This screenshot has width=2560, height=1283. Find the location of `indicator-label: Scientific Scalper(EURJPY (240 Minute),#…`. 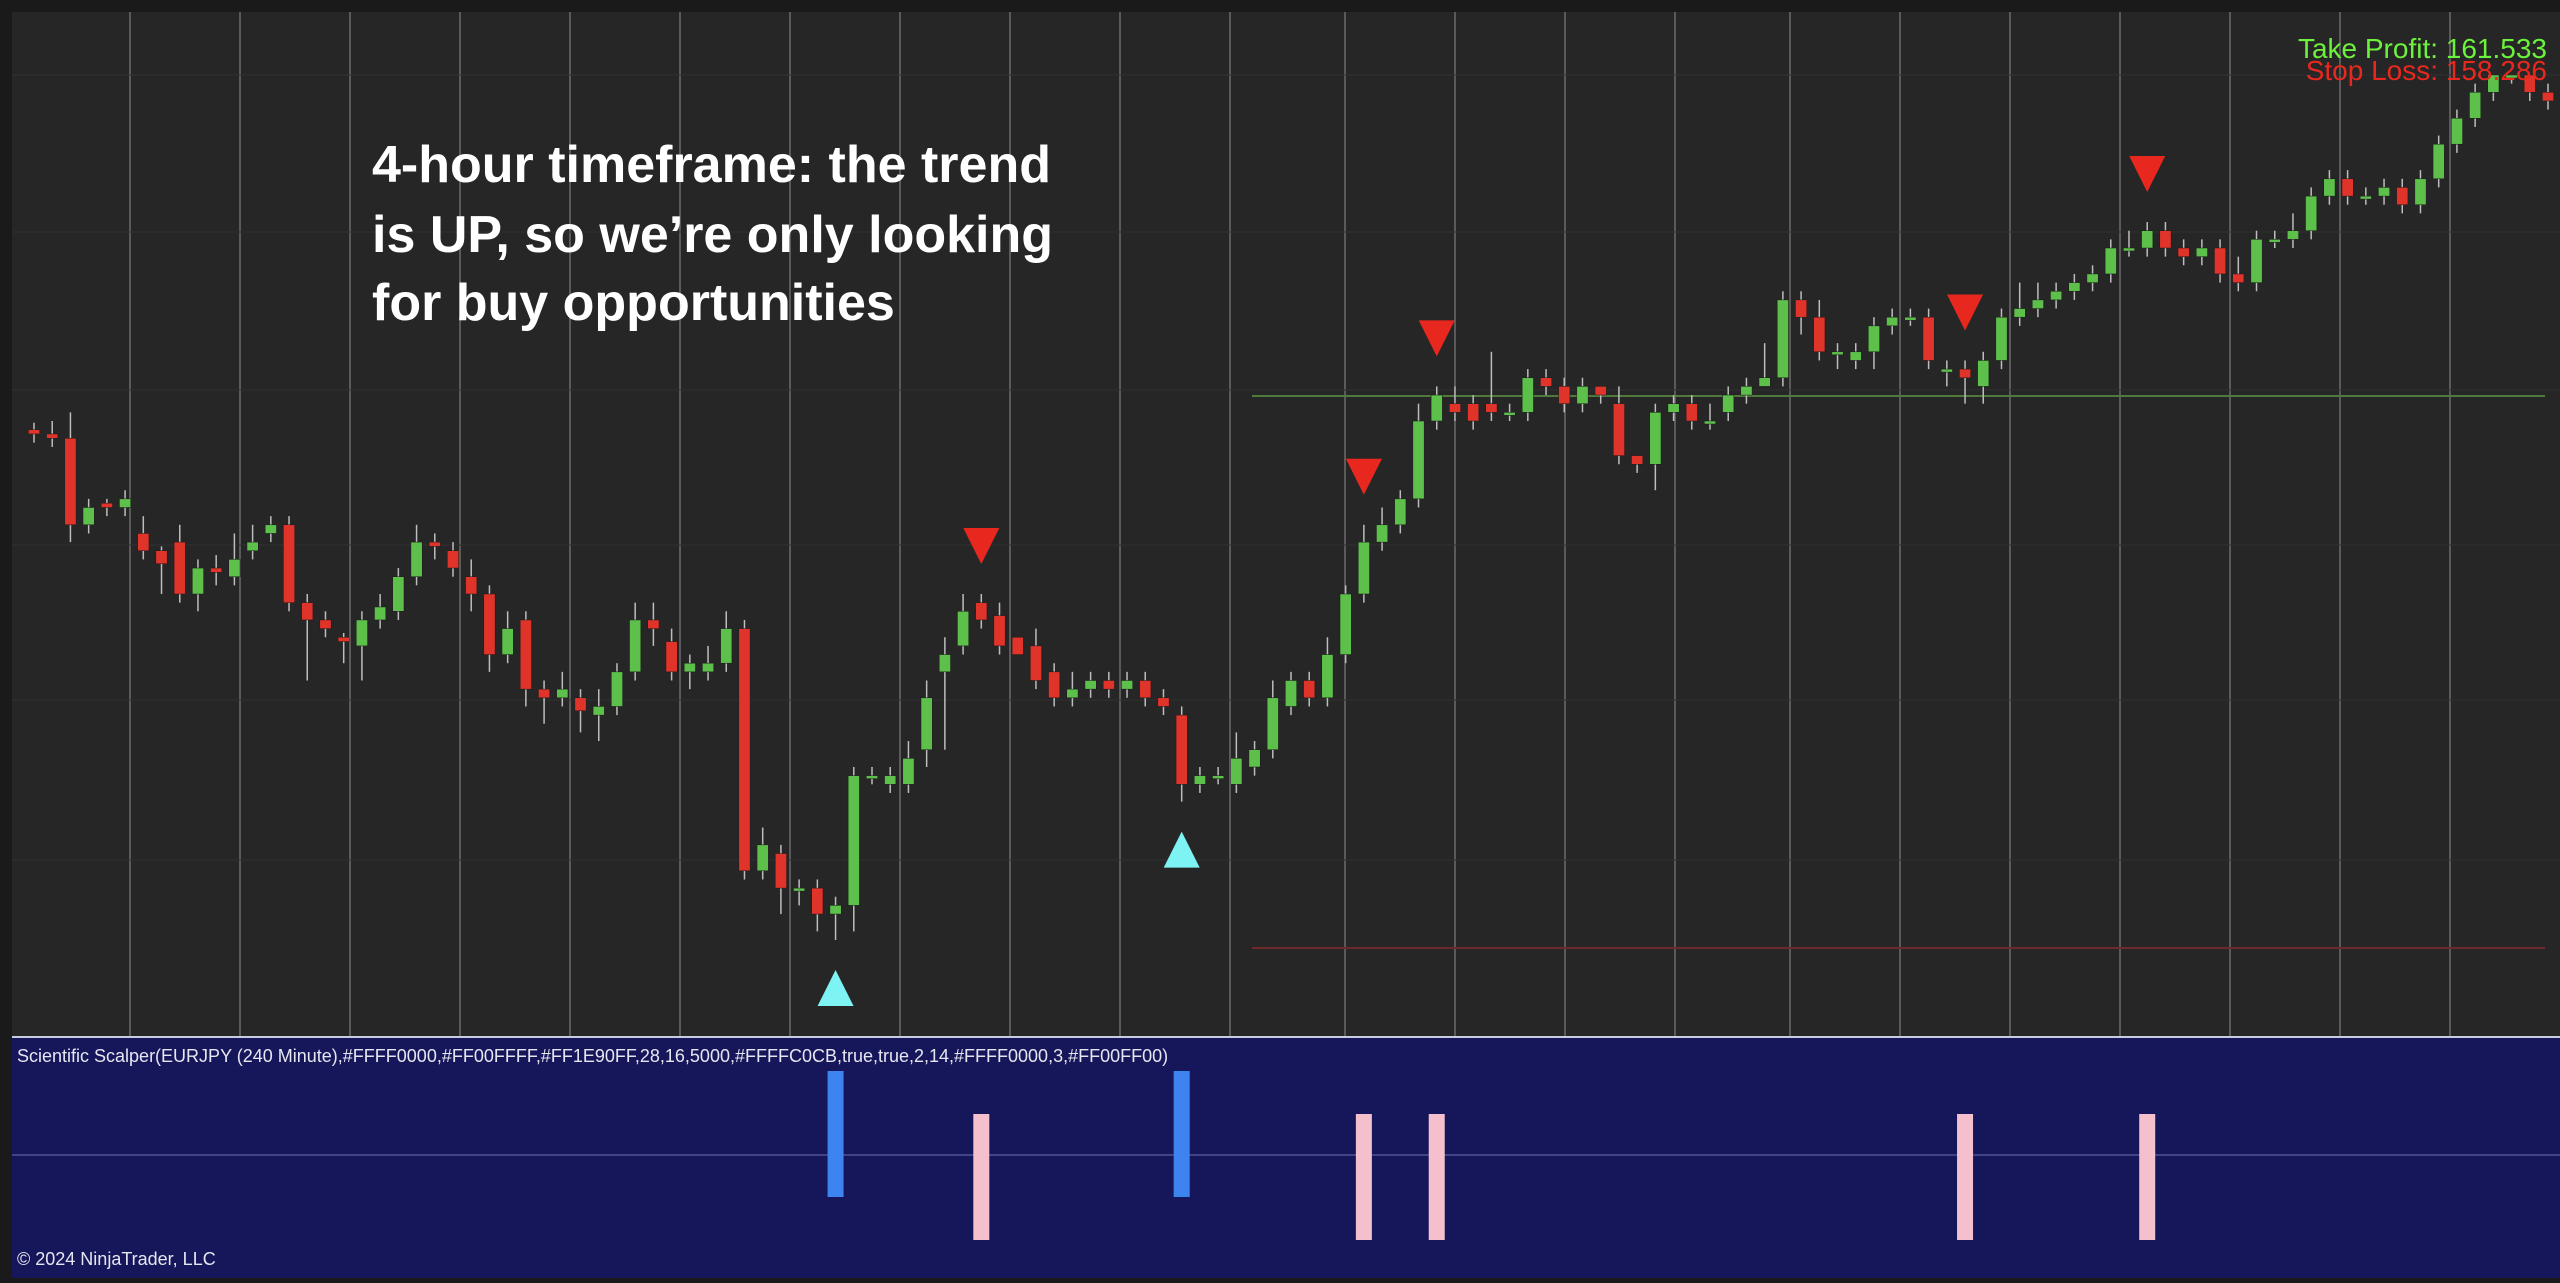

indicator-label: Scientific Scalper(EURJPY (240 Minute),#… is located at coordinates (592, 1056).